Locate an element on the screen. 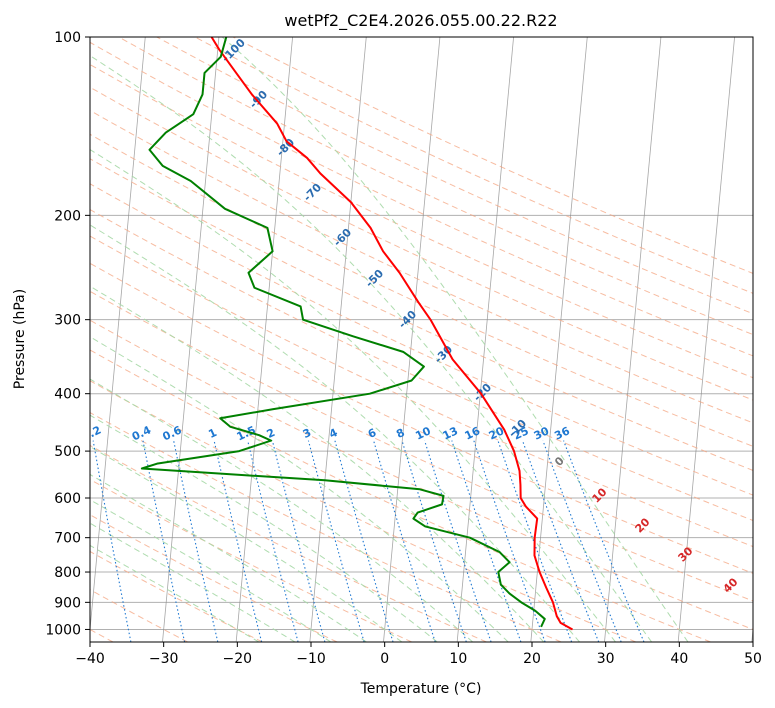 This screenshot has height=708, width=775. x-tick-label: 10 is located at coordinates (458, 659).